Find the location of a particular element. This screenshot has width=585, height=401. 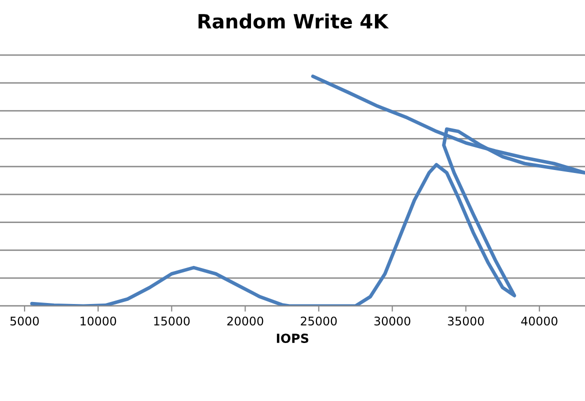

x-tick-label: 5000 is located at coordinates (24, 321).